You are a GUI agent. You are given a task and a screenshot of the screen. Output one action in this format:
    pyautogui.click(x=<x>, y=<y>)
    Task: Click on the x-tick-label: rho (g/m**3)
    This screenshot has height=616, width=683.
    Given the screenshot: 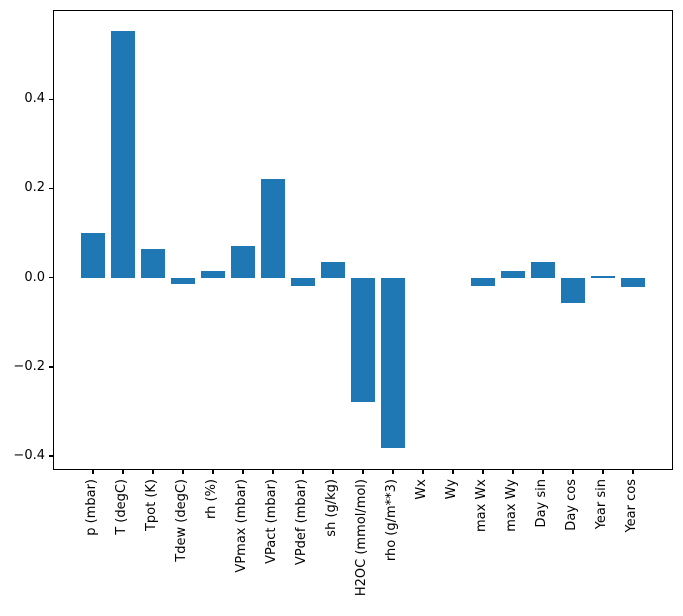 What is the action you would take?
    pyautogui.click(x=391, y=520)
    